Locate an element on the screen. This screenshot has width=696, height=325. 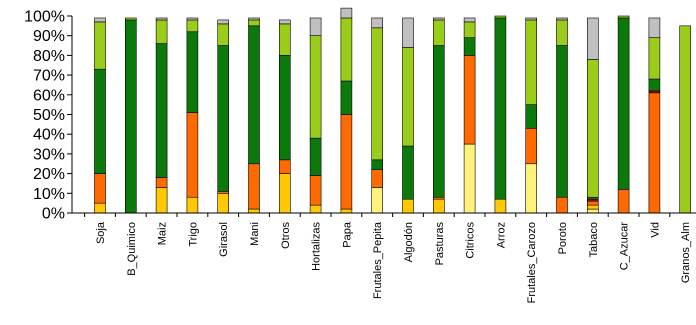
x-tick-label: Hortalizas is located at coordinates (317, 246).